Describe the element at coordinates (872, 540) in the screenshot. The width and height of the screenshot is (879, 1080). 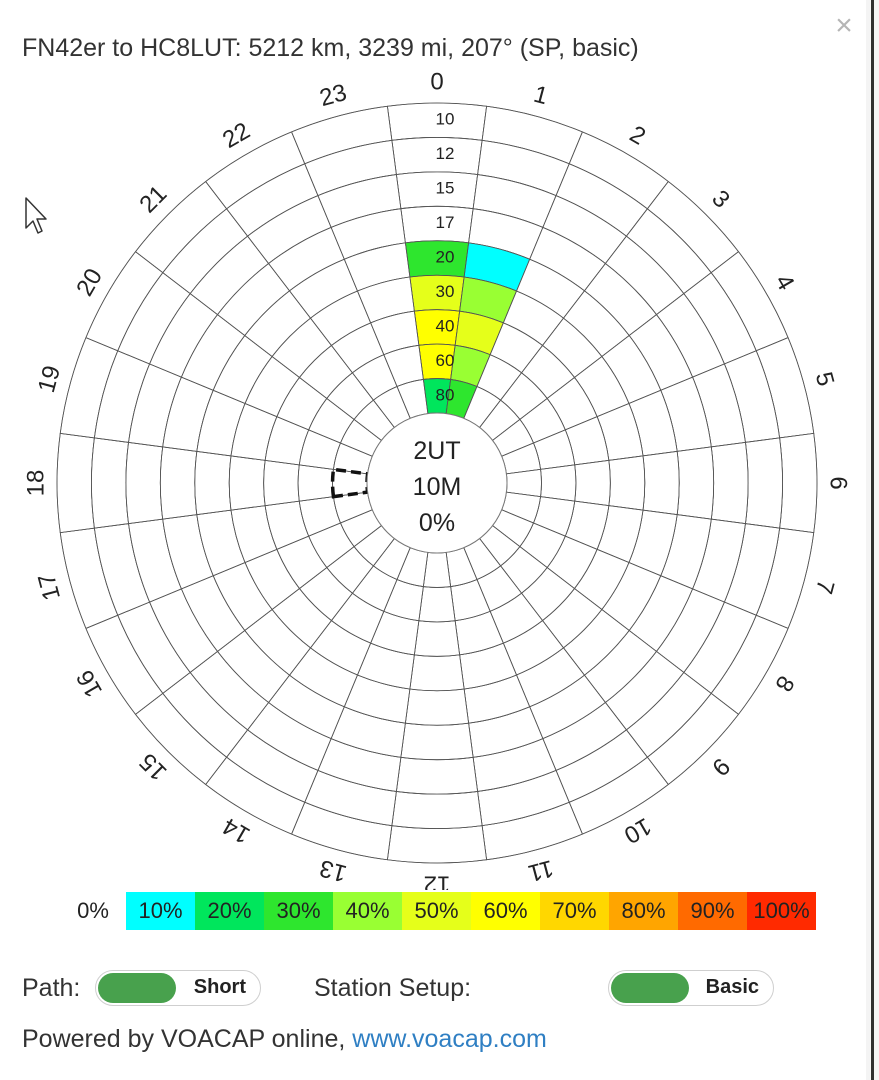
I see `window-edge-line` at that location.